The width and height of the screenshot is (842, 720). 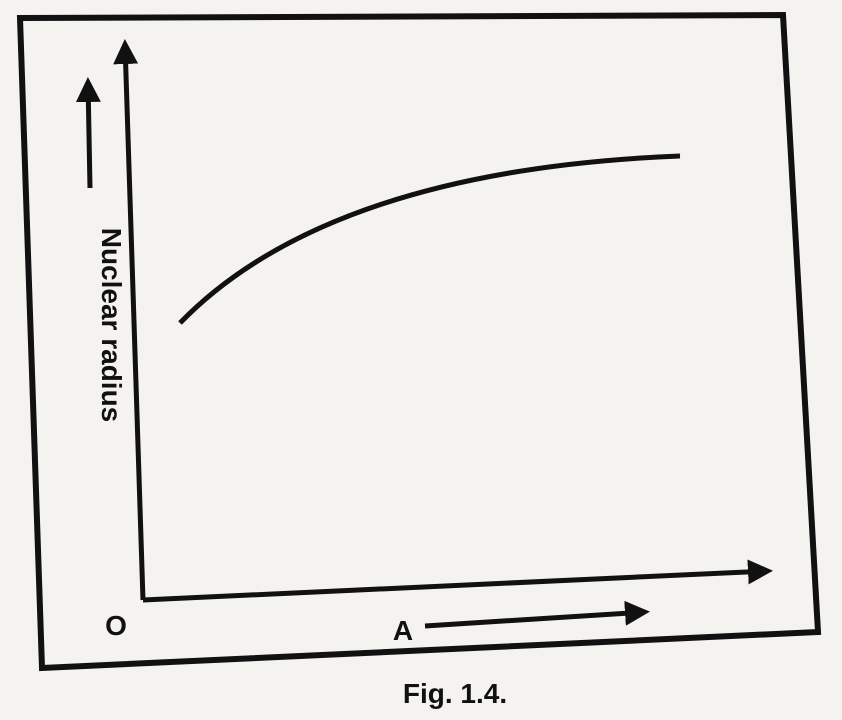 What do you see at coordinates (429, 239) in the screenshot?
I see `curve` at bounding box center [429, 239].